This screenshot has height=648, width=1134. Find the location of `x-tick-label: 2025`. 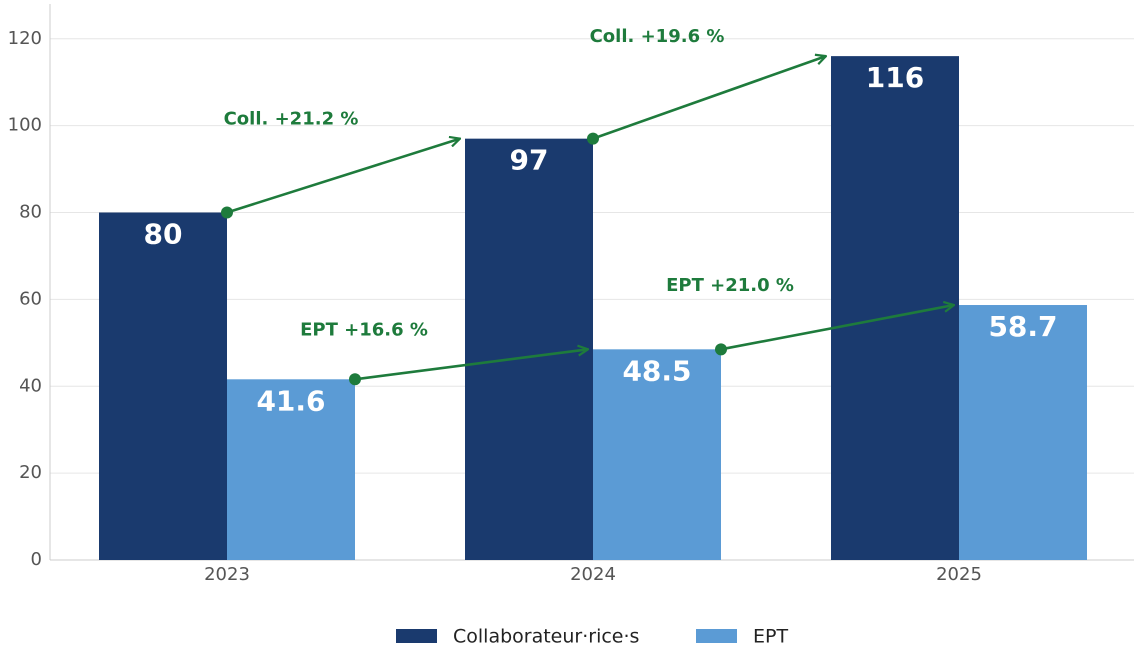

x-tick-label: 2025 is located at coordinates (959, 574).